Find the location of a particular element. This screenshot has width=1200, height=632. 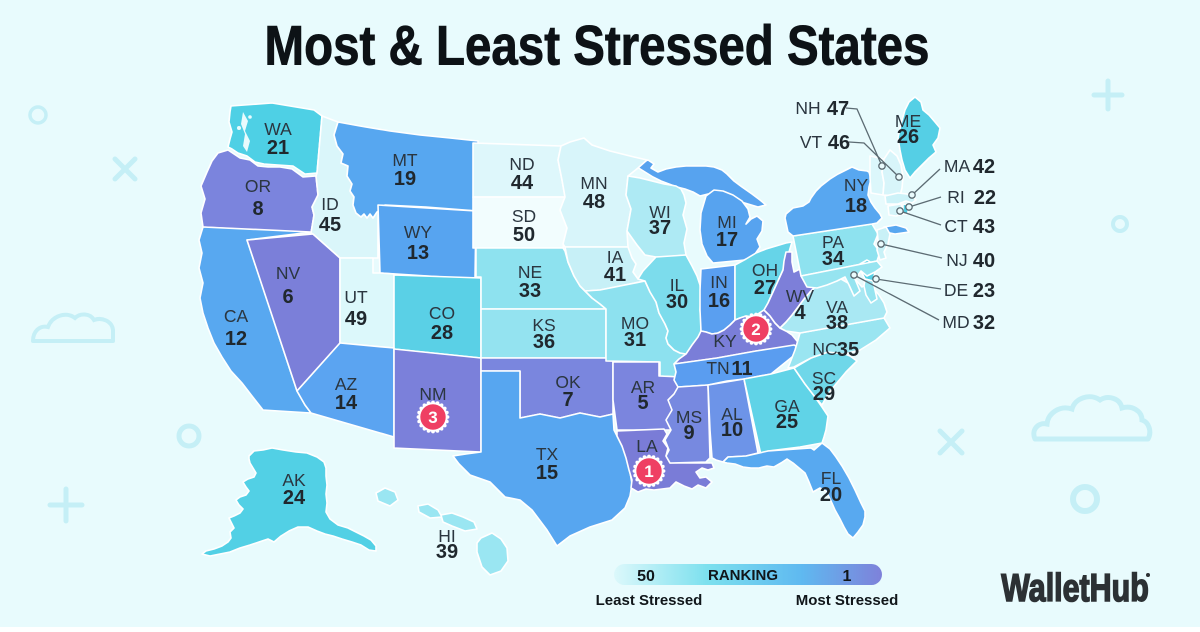

svg-text: 27 is located at coordinates (765, 288).